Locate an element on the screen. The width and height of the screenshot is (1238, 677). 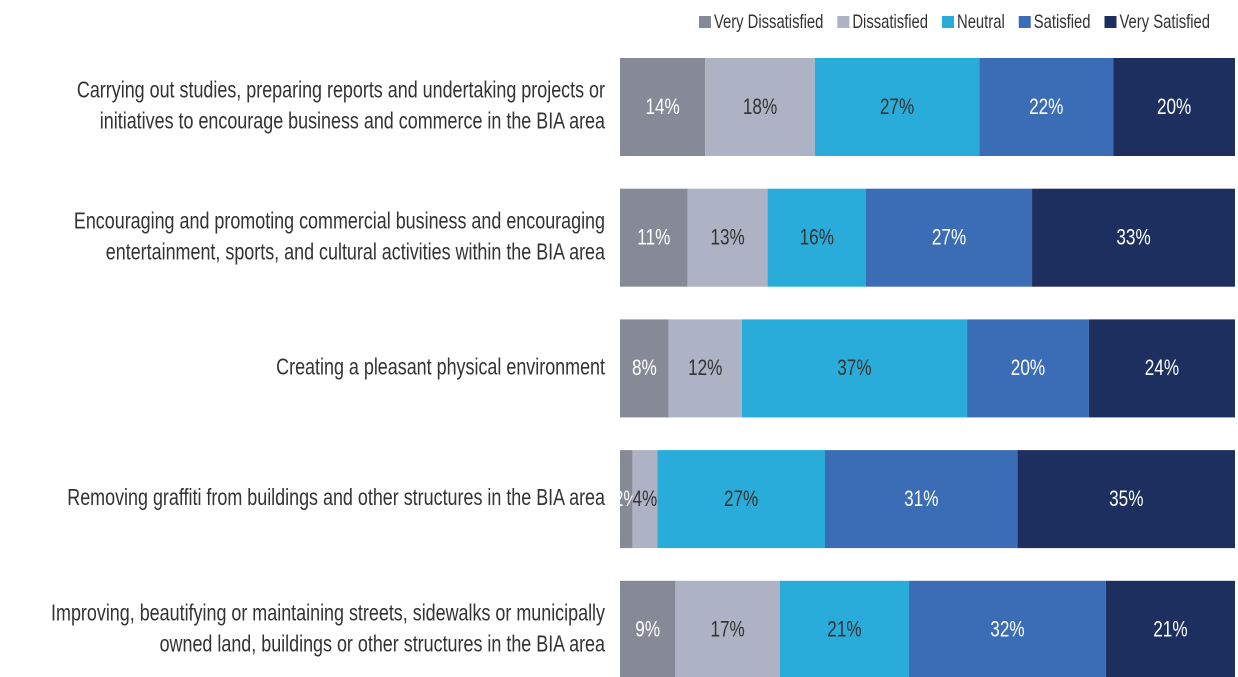
legend-text-group: Satisfied is located at coordinates (1062, 21).